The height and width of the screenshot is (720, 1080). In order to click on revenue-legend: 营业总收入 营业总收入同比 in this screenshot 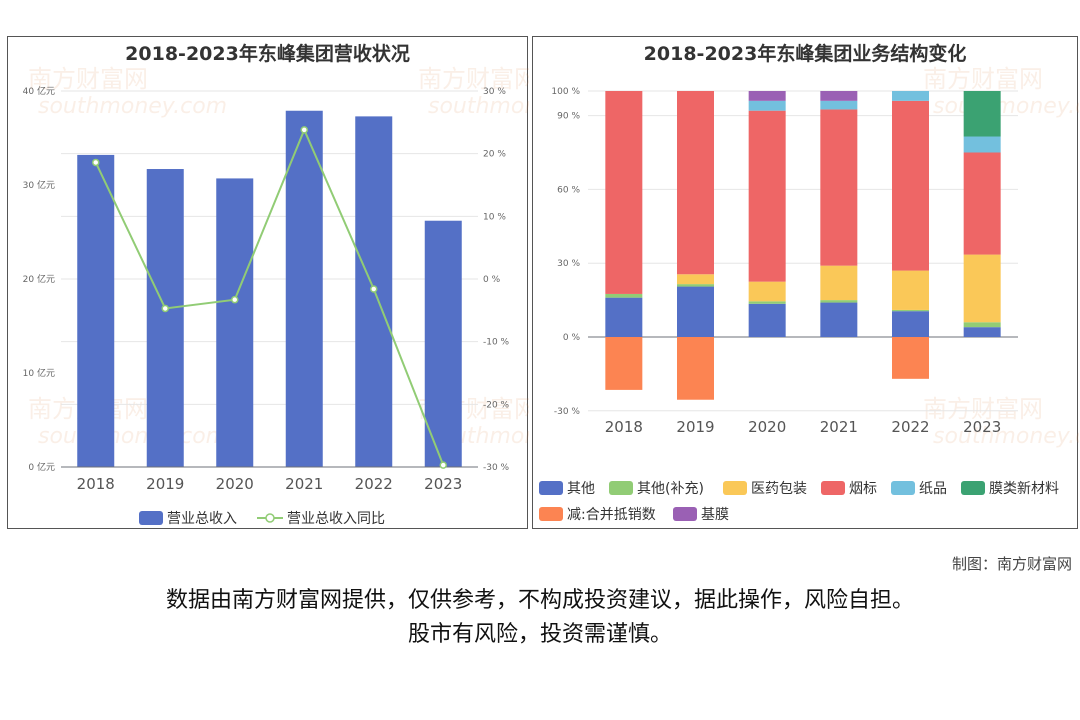, I will do `click(262, 519)`.